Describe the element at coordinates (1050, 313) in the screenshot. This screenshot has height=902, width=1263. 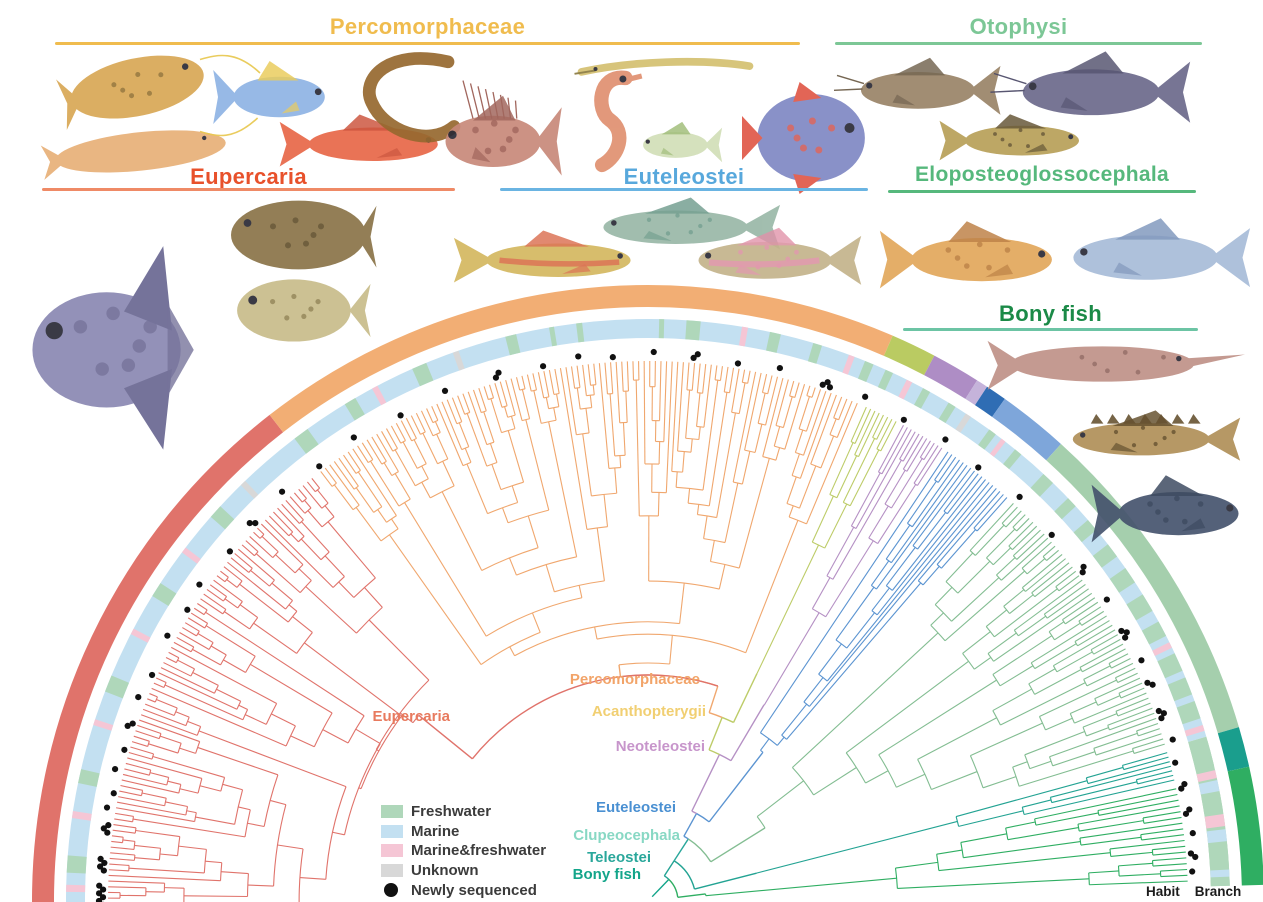
I see `header-bony-fish: Bony fish` at that location.